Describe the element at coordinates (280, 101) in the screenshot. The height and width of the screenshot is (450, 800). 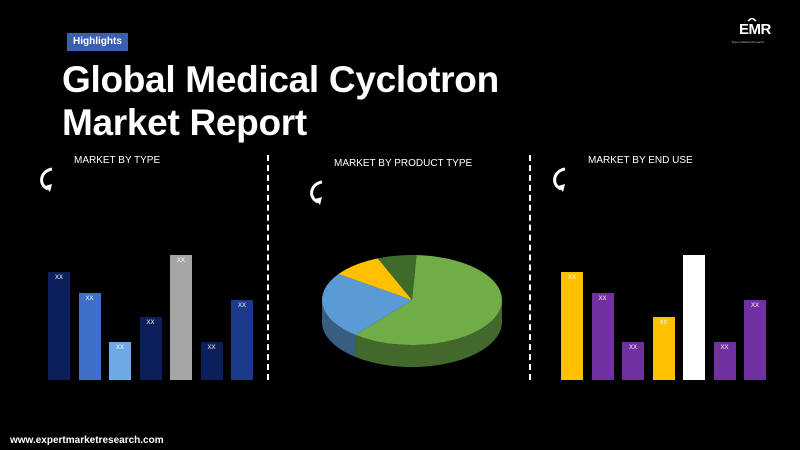
I see `page-title: Global Medical Cyclotron Market Report` at that location.